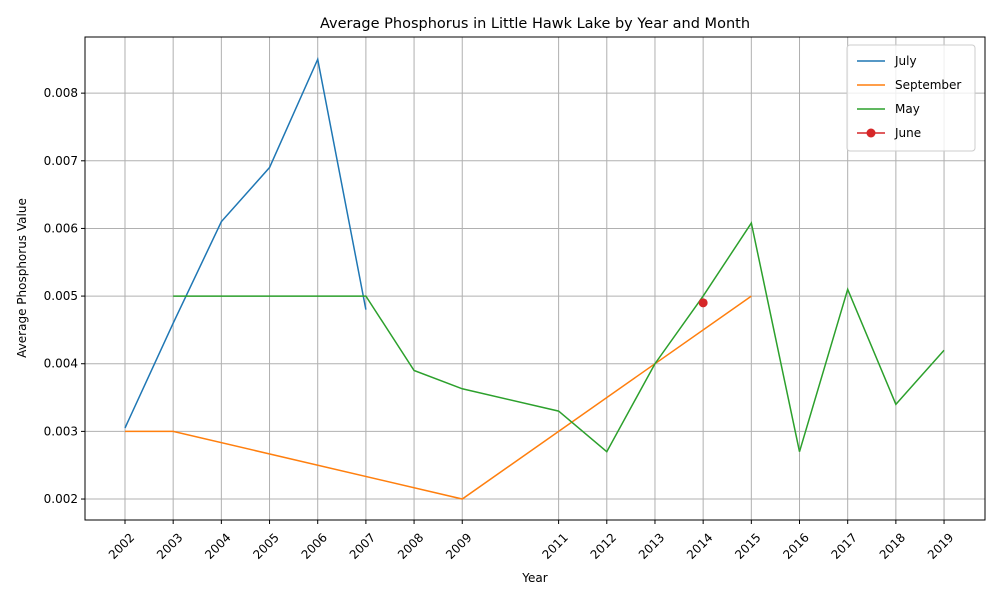 The image size is (1000, 604). I want to click on legend-label: May, so click(907, 109).